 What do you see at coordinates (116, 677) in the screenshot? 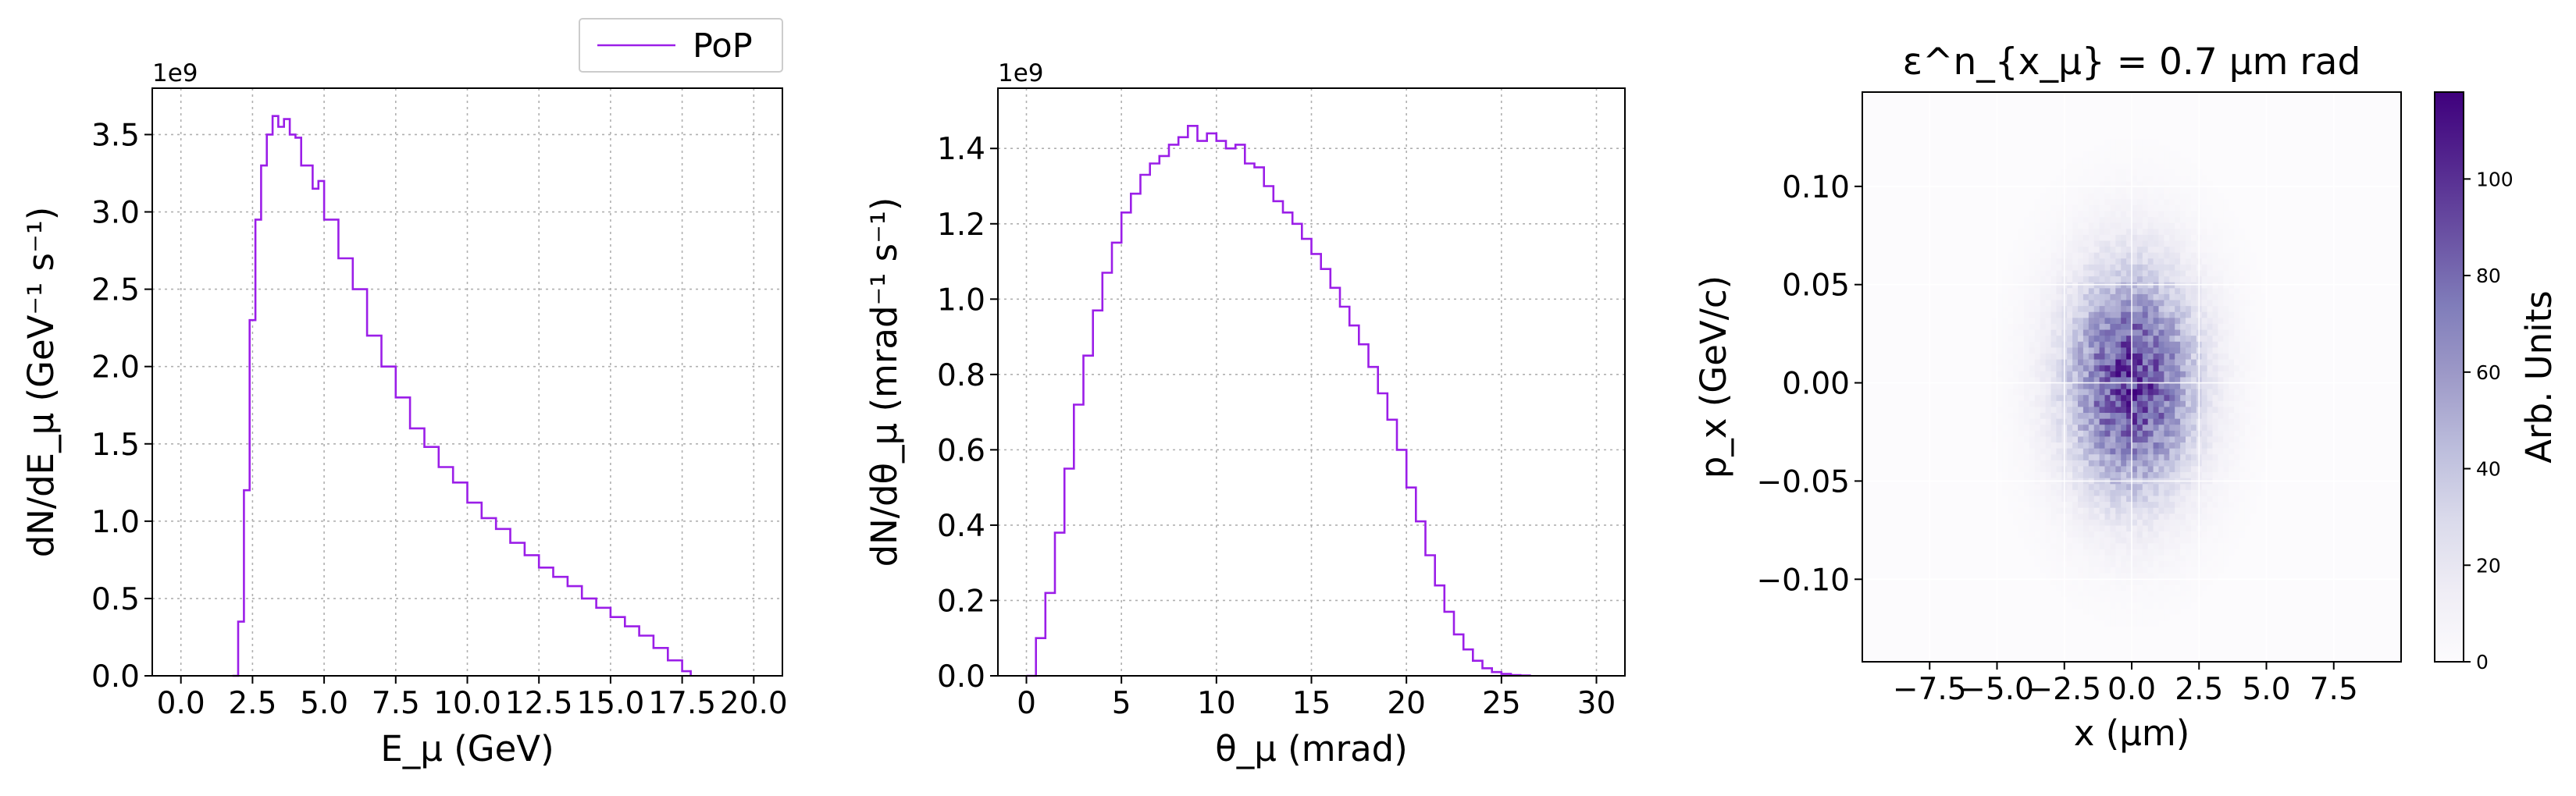
I see `y-tick-label: 0.0` at bounding box center [116, 677].